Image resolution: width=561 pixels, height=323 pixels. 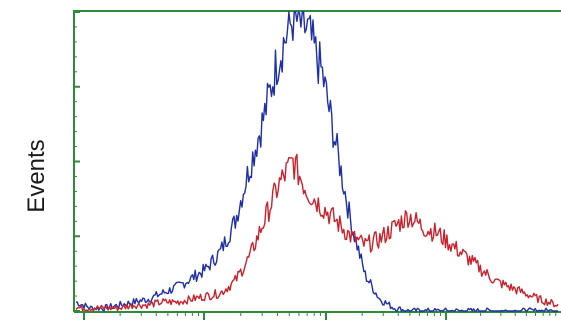 What do you see at coordinates (36, 175) in the screenshot?
I see `y-axis-label: Events` at bounding box center [36, 175].